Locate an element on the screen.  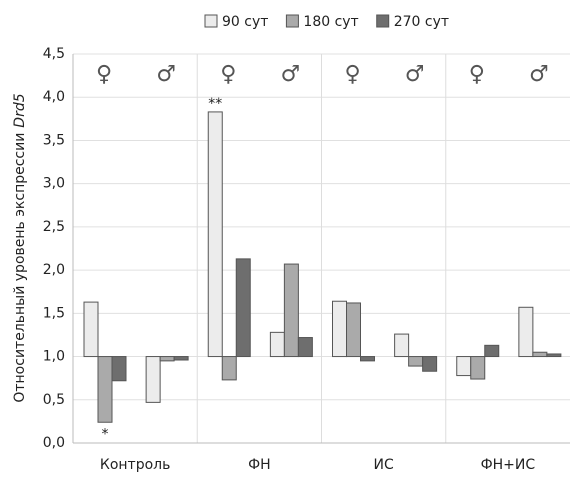
annotation: ** is located at coordinates (215, 104).